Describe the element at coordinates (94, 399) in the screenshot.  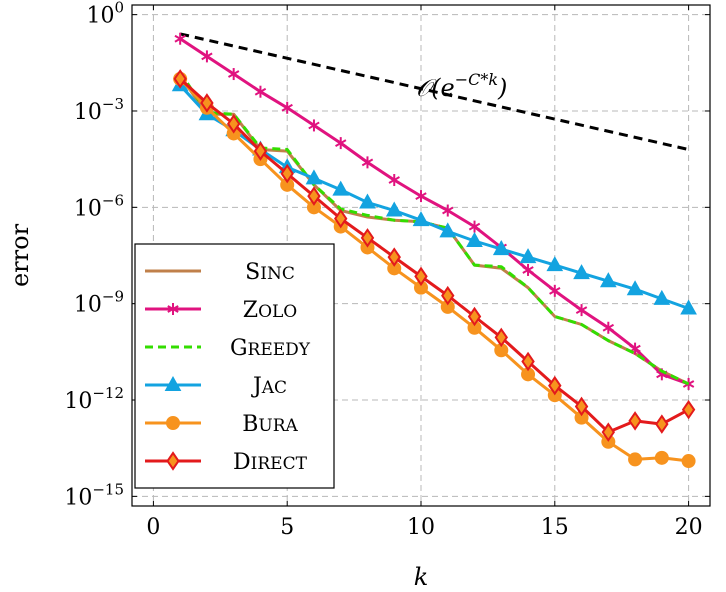
I see `y-tick-label: 10⁻¹²` at that location.